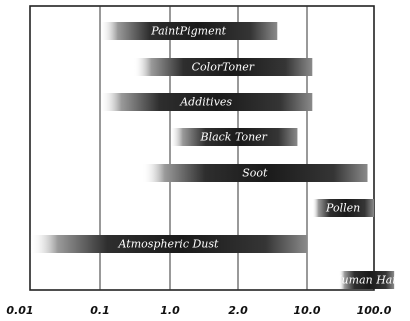 The image size is (410, 321). I want to click on range-bar-label: ColorToner, so click(223, 67).